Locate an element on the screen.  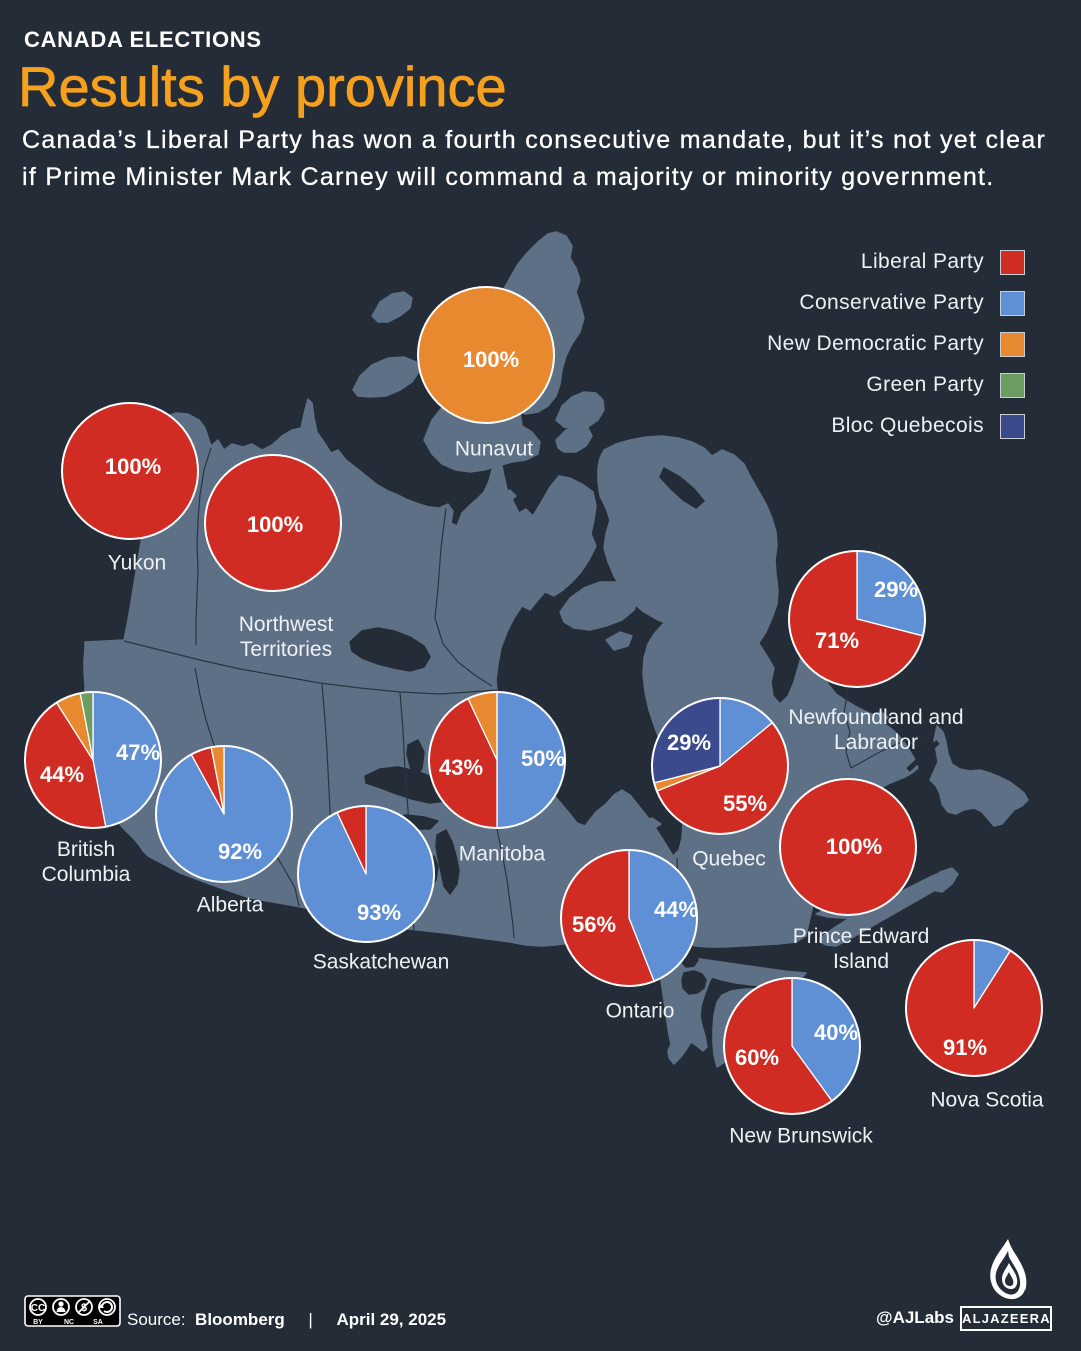
svg-text: BY is located at coordinates (38, 1322).